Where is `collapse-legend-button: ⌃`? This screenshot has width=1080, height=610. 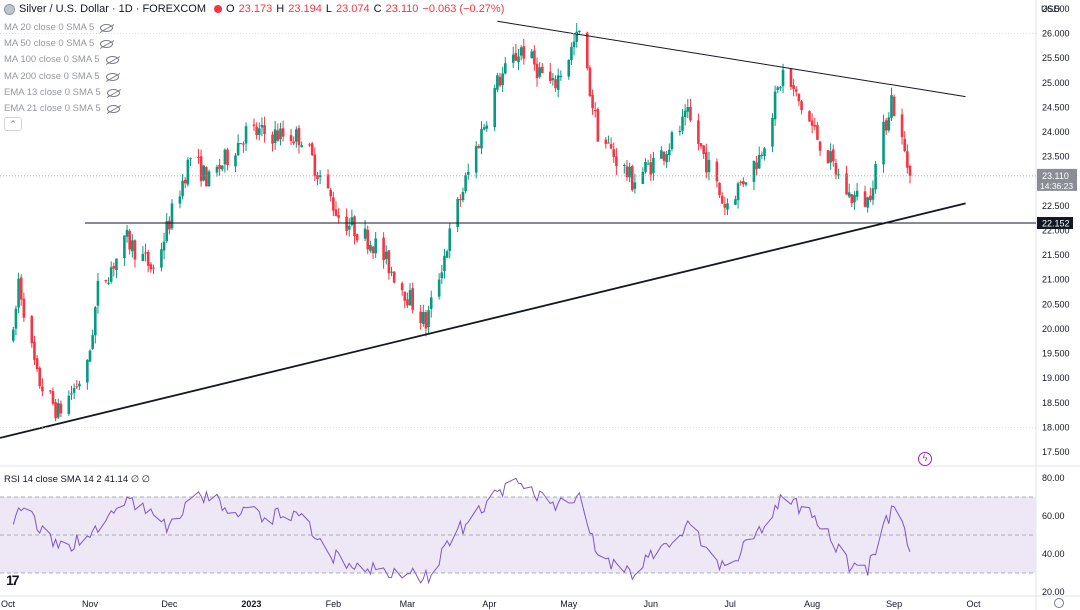 collapse-legend-button: ⌃ is located at coordinates (13, 124).